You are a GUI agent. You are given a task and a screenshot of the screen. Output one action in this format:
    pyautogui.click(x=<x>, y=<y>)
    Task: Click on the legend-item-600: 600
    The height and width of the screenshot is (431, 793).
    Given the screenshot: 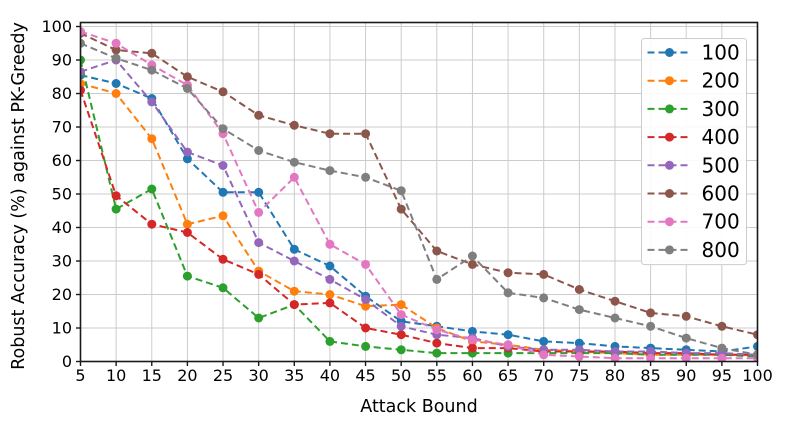 What is the action you would take?
    pyautogui.click(x=693, y=194)
    